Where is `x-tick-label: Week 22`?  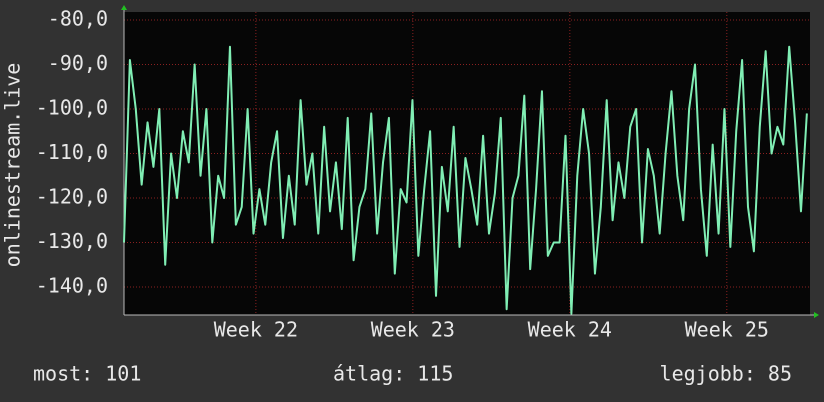
x-tick-label: Week 22 is located at coordinates (256, 330).